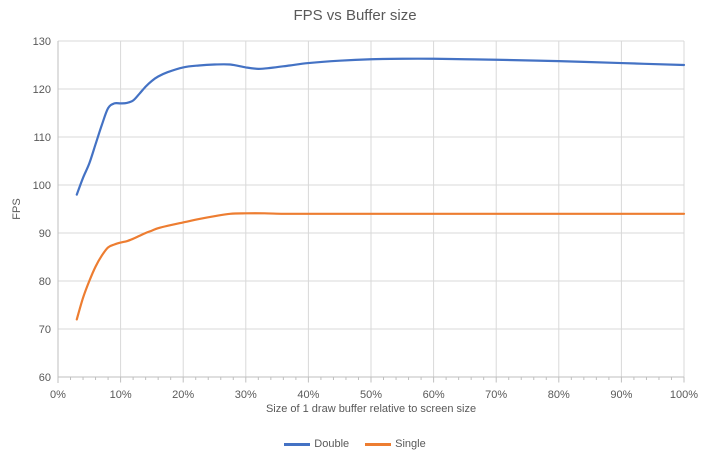 This screenshot has height=466, width=710. Describe the element at coordinates (355, 444) in the screenshot. I see `legend: Double Single` at that location.